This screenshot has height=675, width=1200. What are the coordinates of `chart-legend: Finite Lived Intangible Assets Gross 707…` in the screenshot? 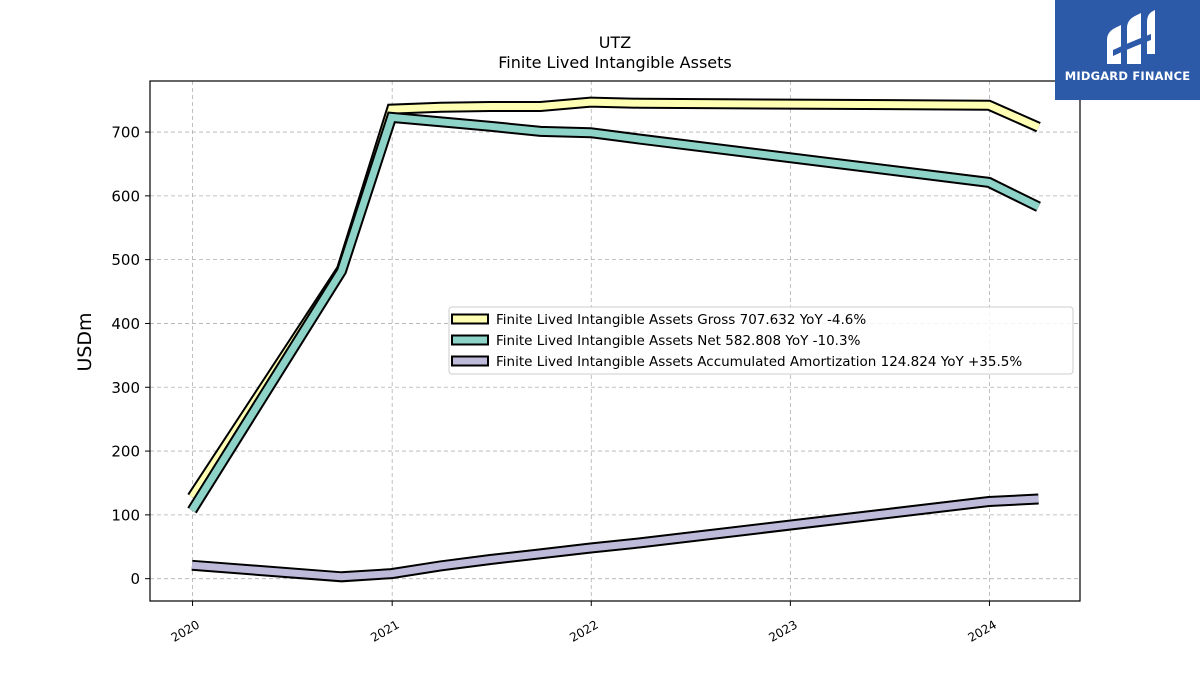 It's located at (761, 340).